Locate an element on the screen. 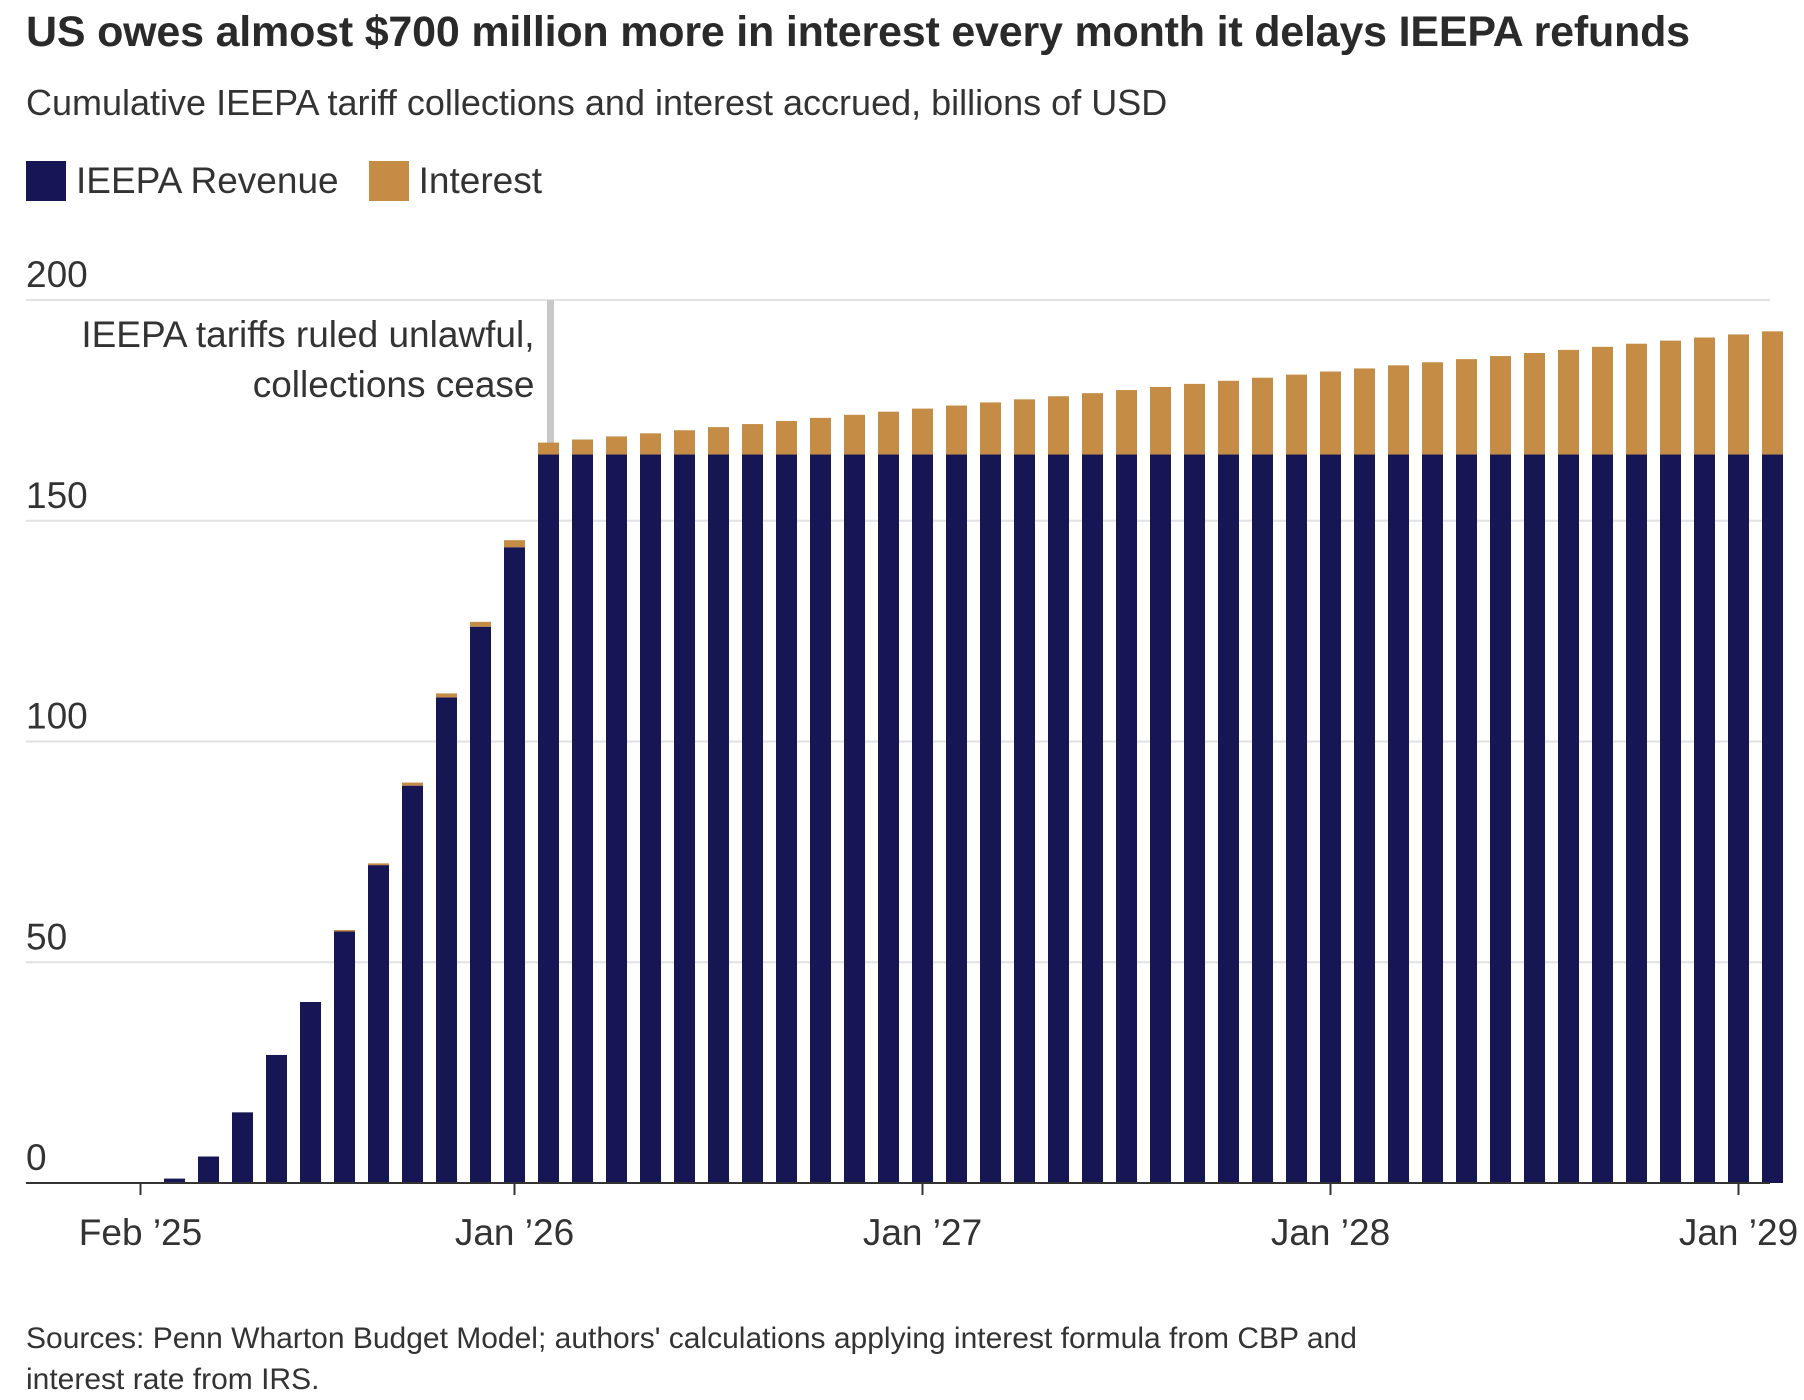 Image resolution: width=1804 pixels, height=1400 pixels. x-tick-label: Jan ’26 is located at coordinates (514, 1232).